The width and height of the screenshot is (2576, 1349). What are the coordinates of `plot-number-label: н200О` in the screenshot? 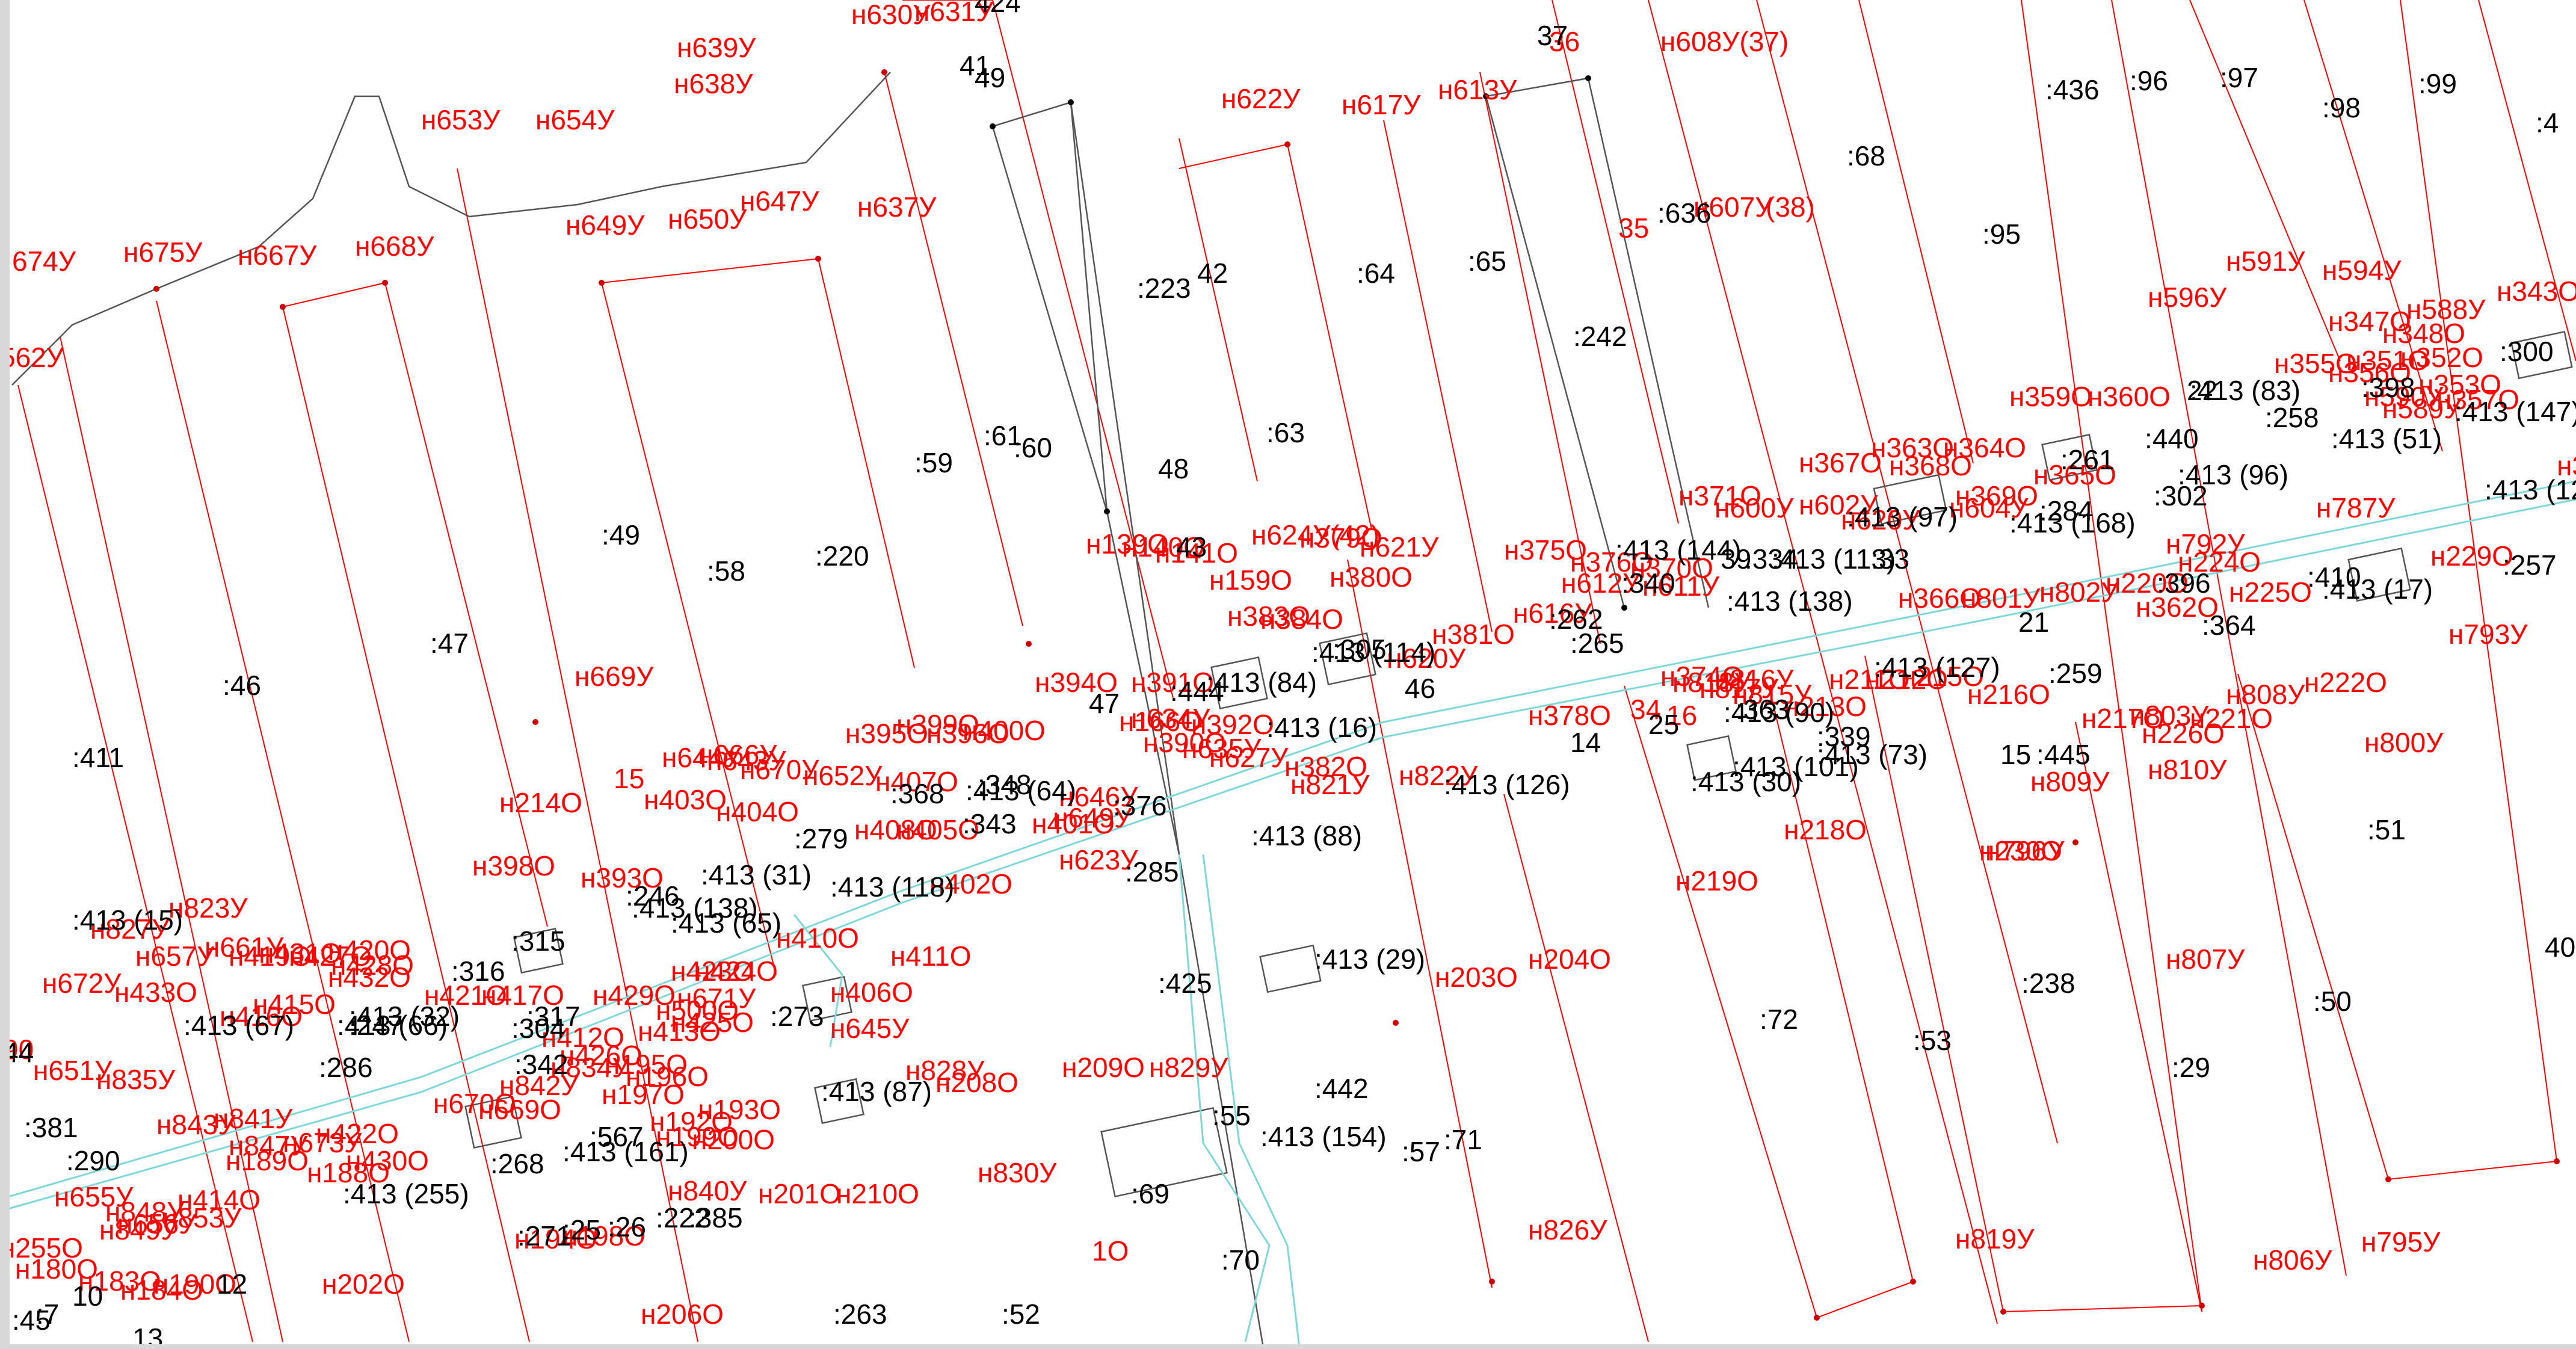 It's located at (733, 1139).